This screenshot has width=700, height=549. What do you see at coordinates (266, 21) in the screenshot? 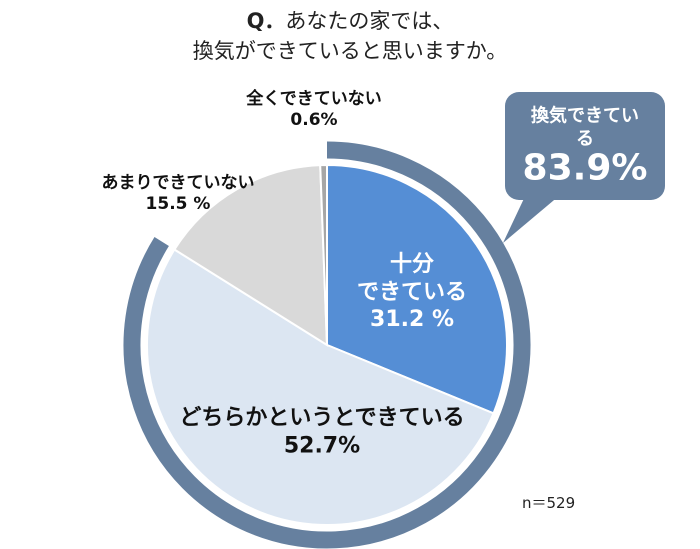
I see `question-label: Q．` at bounding box center [266, 21].